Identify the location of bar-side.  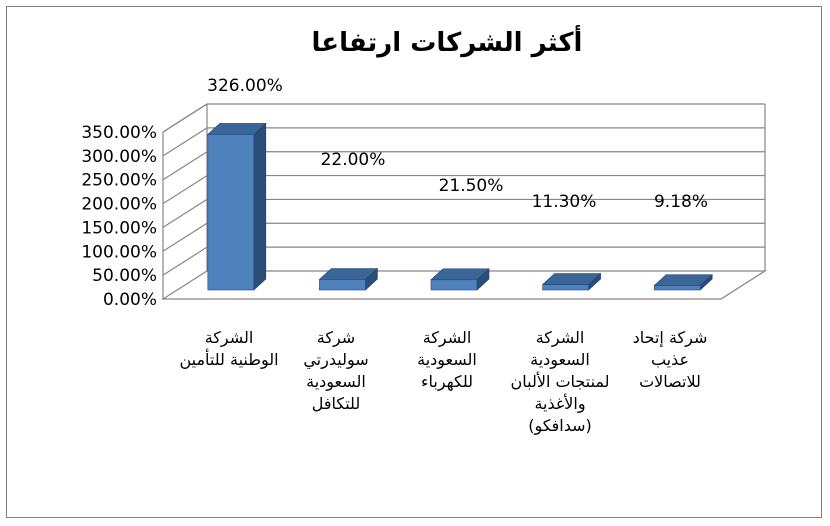
(260, 206).